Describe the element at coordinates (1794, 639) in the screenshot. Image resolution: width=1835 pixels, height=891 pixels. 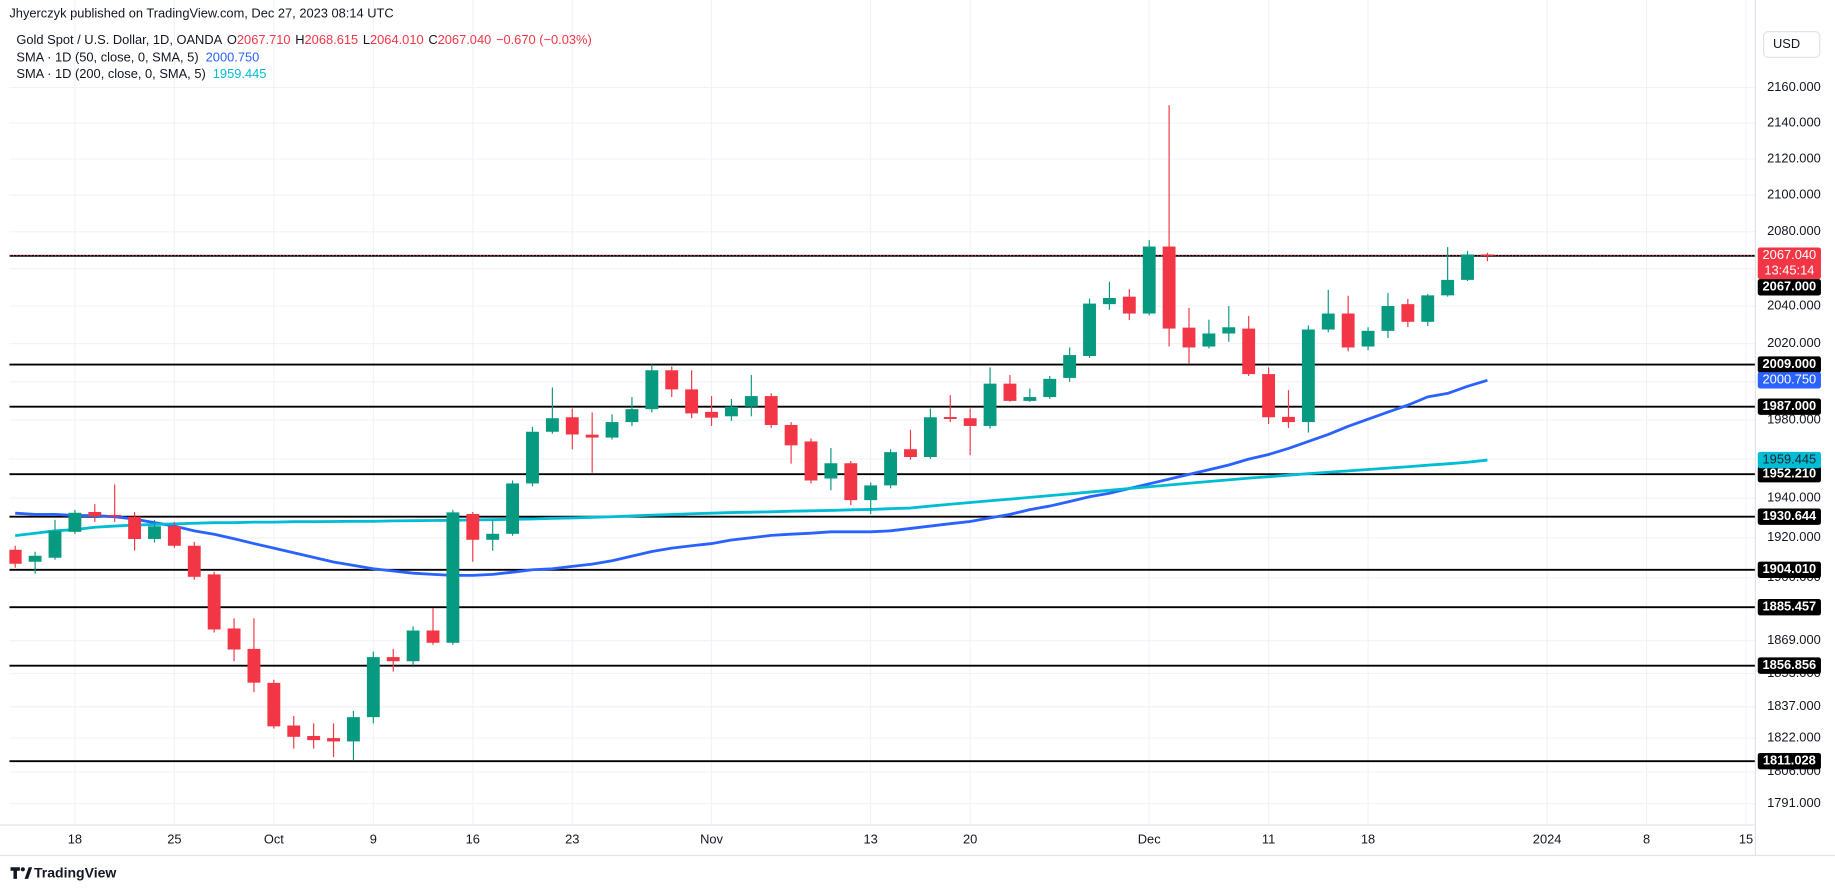
I see `y-tick-label: 1869.000` at that location.